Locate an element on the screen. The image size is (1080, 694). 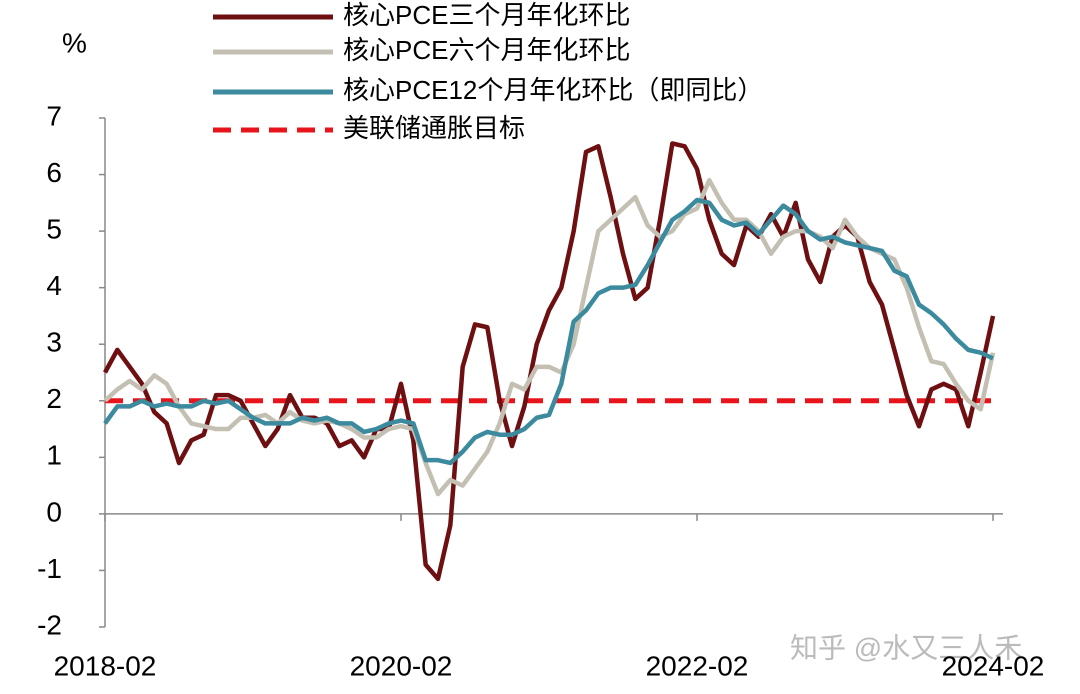
y-tick-label: -1 is located at coordinates (49, 568).